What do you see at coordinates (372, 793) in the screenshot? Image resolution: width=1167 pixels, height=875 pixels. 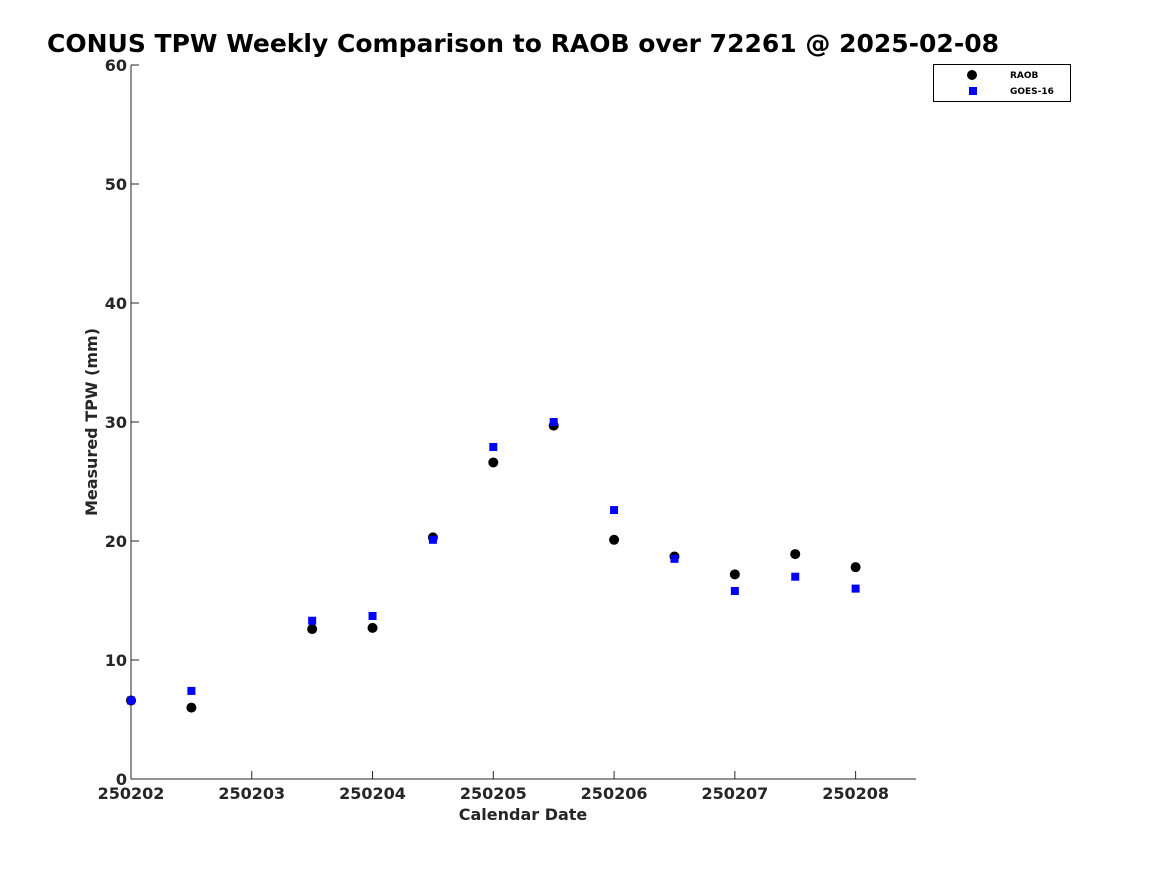 I see `x-tick-label: 250204` at bounding box center [372, 793].